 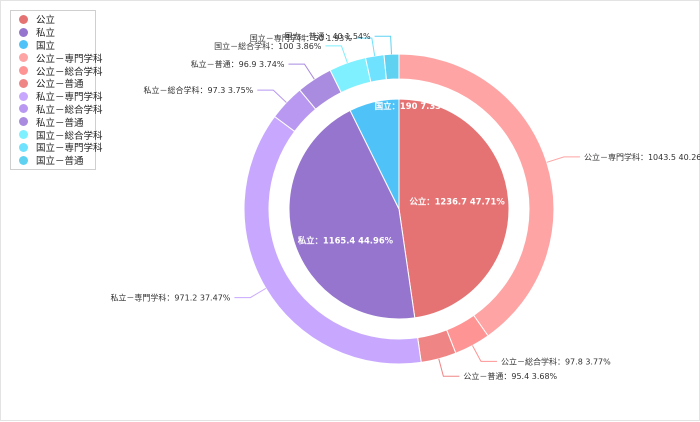 I want to click on legend-item: 私立－専門学科, so click(x=57, y=96).